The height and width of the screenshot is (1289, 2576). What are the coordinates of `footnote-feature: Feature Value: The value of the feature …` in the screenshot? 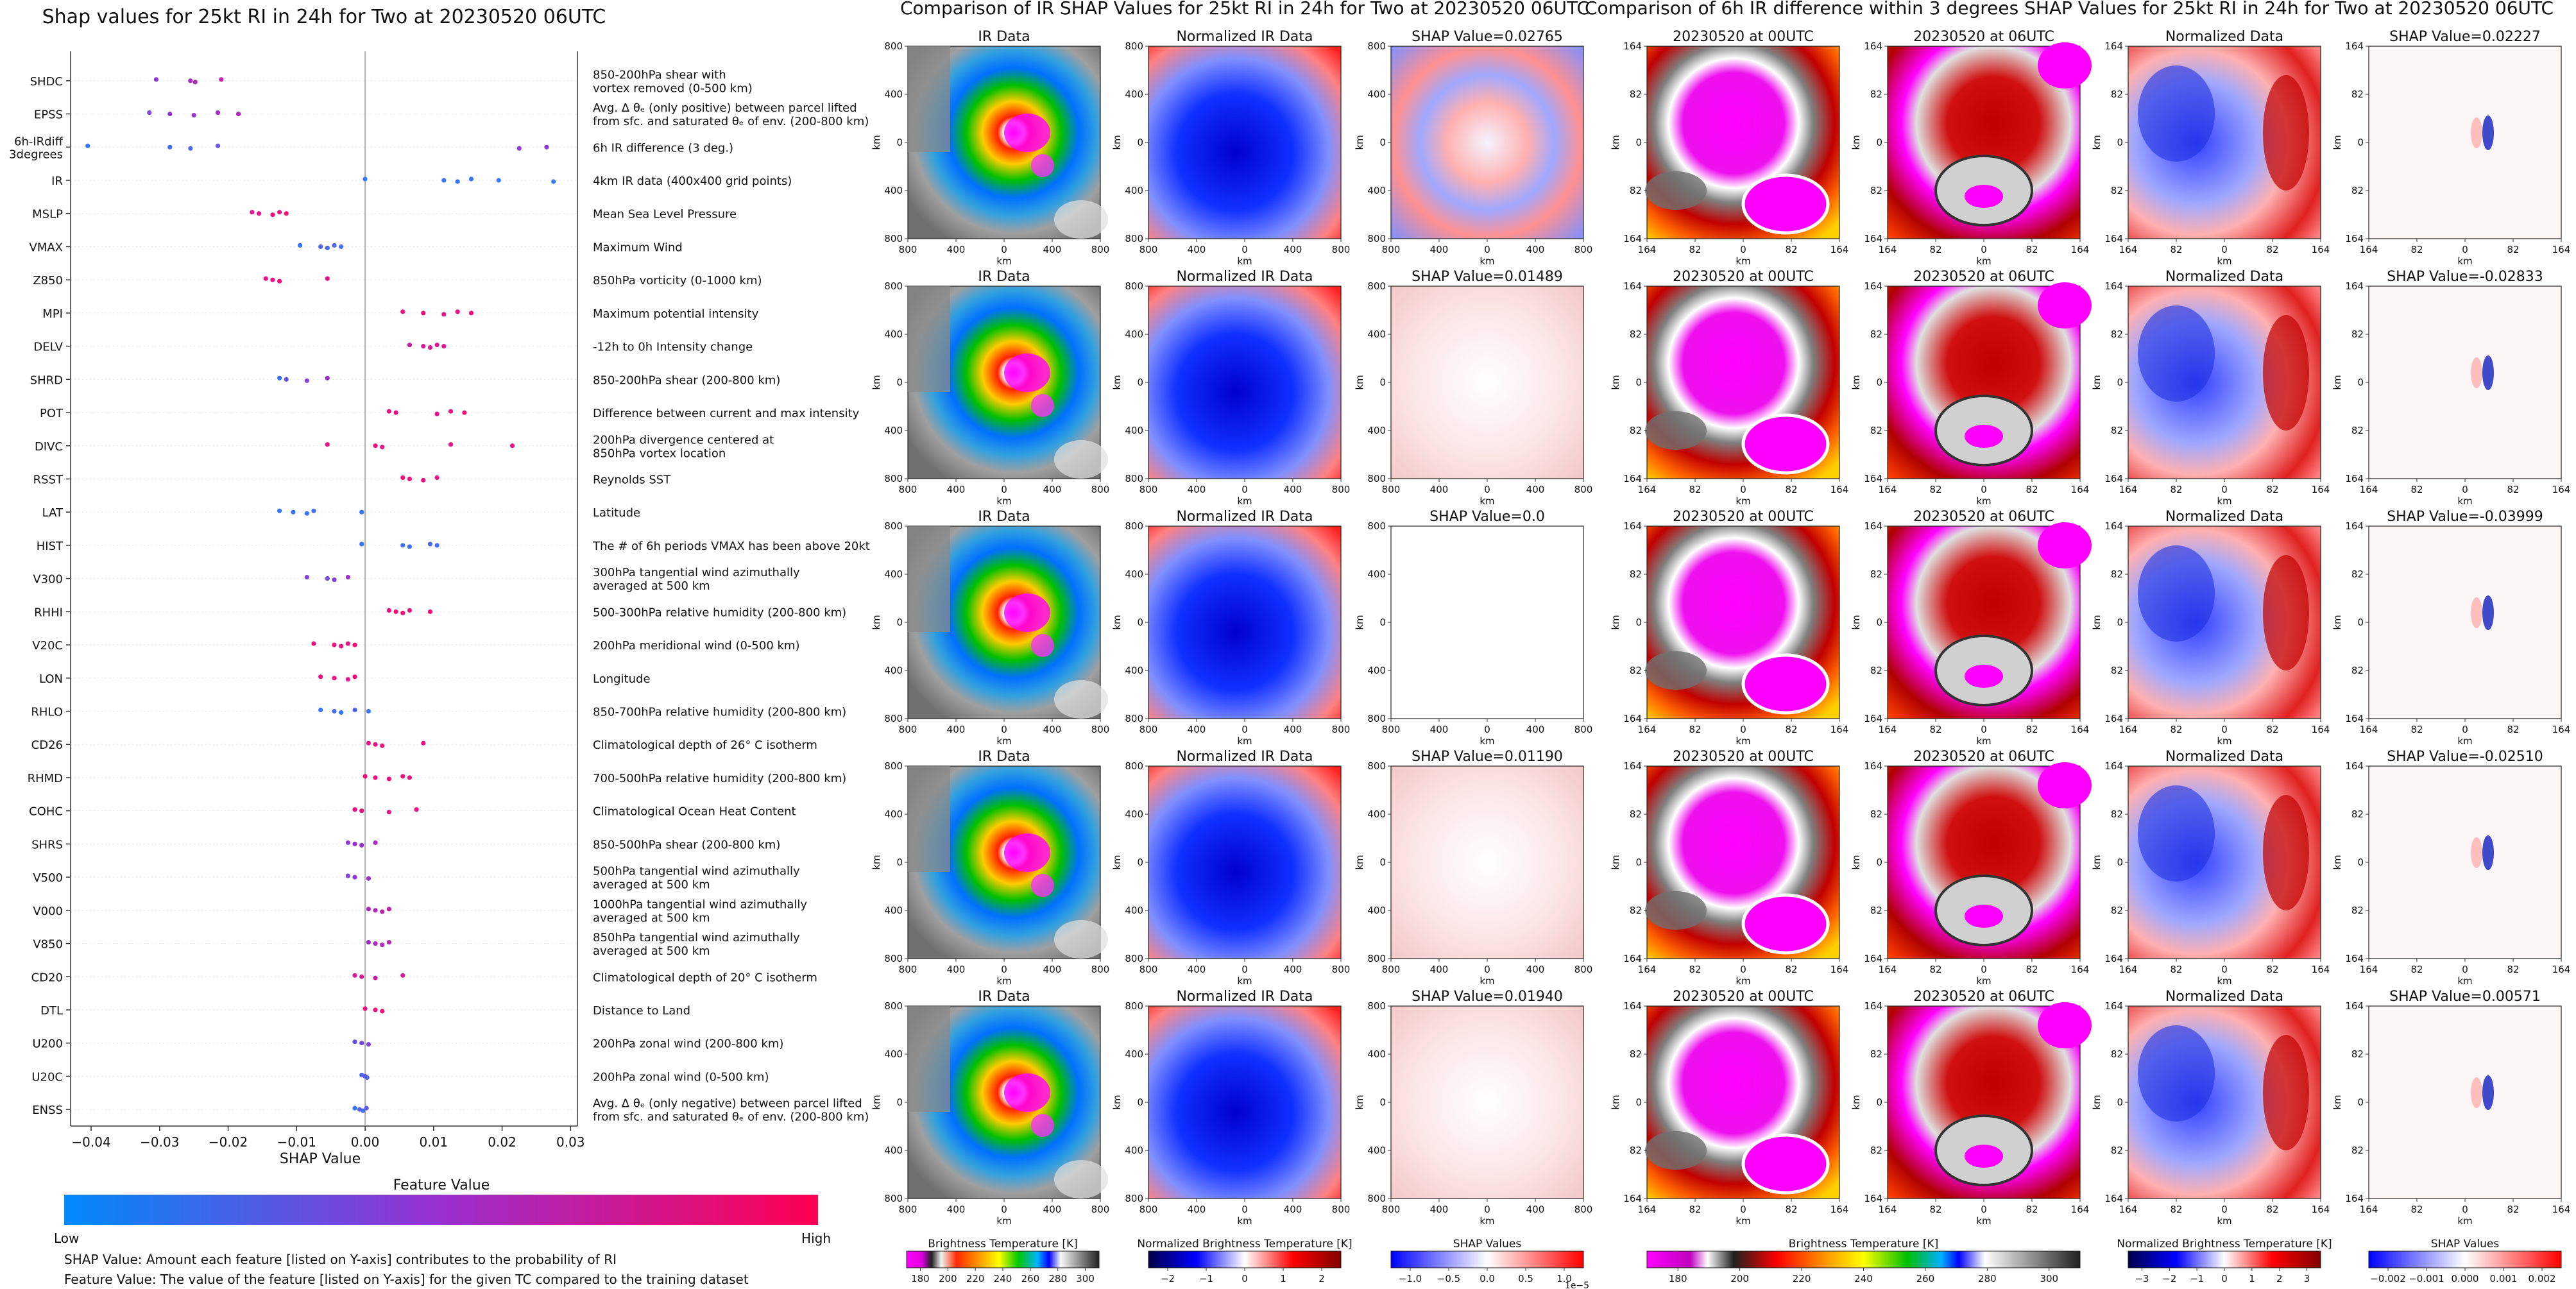 It's located at (406, 1279).